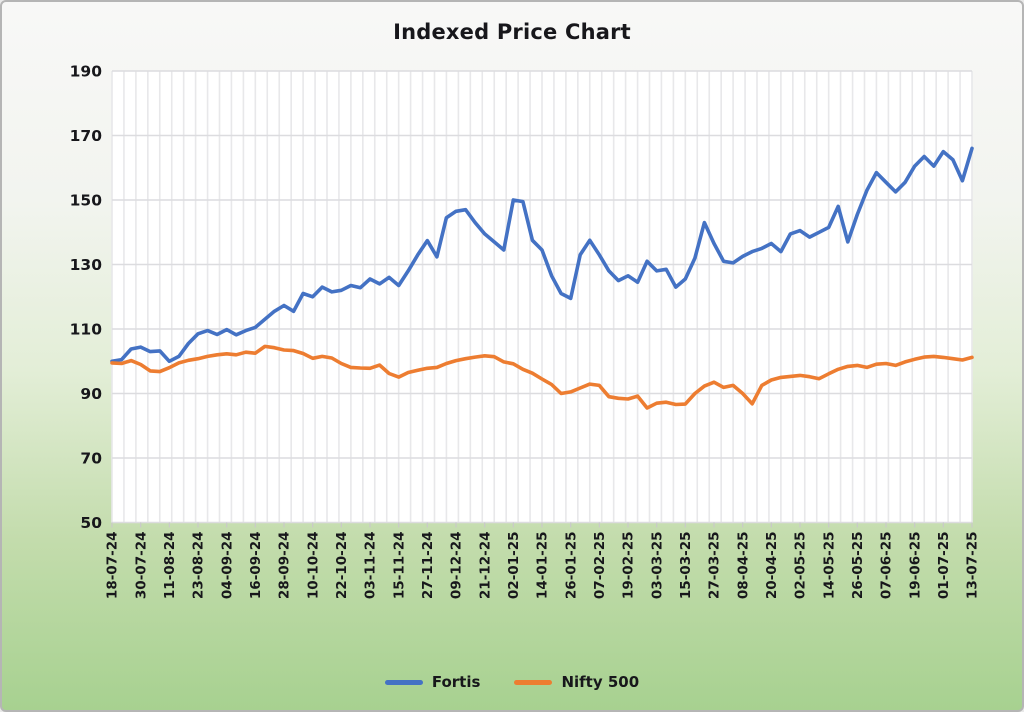 The height and width of the screenshot is (712, 1024). Describe the element at coordinates (533, 682) in the screenshot. I see `nifty500-line-swatch-icon` at that location.